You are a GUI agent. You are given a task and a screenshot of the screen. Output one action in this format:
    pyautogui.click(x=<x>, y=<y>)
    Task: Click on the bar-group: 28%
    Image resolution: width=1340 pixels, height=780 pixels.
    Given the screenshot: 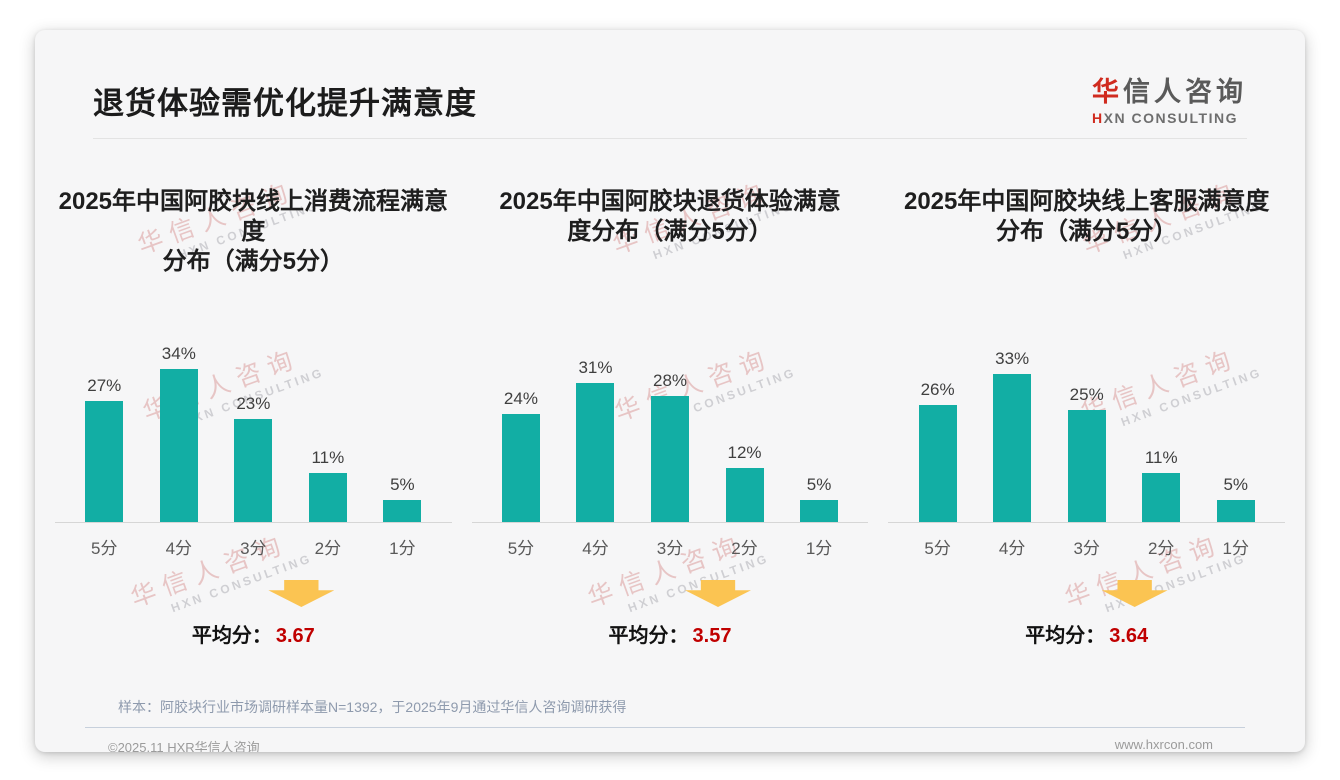 What is the action you would take?
    pyautogui.click(x=670, y=446)
    